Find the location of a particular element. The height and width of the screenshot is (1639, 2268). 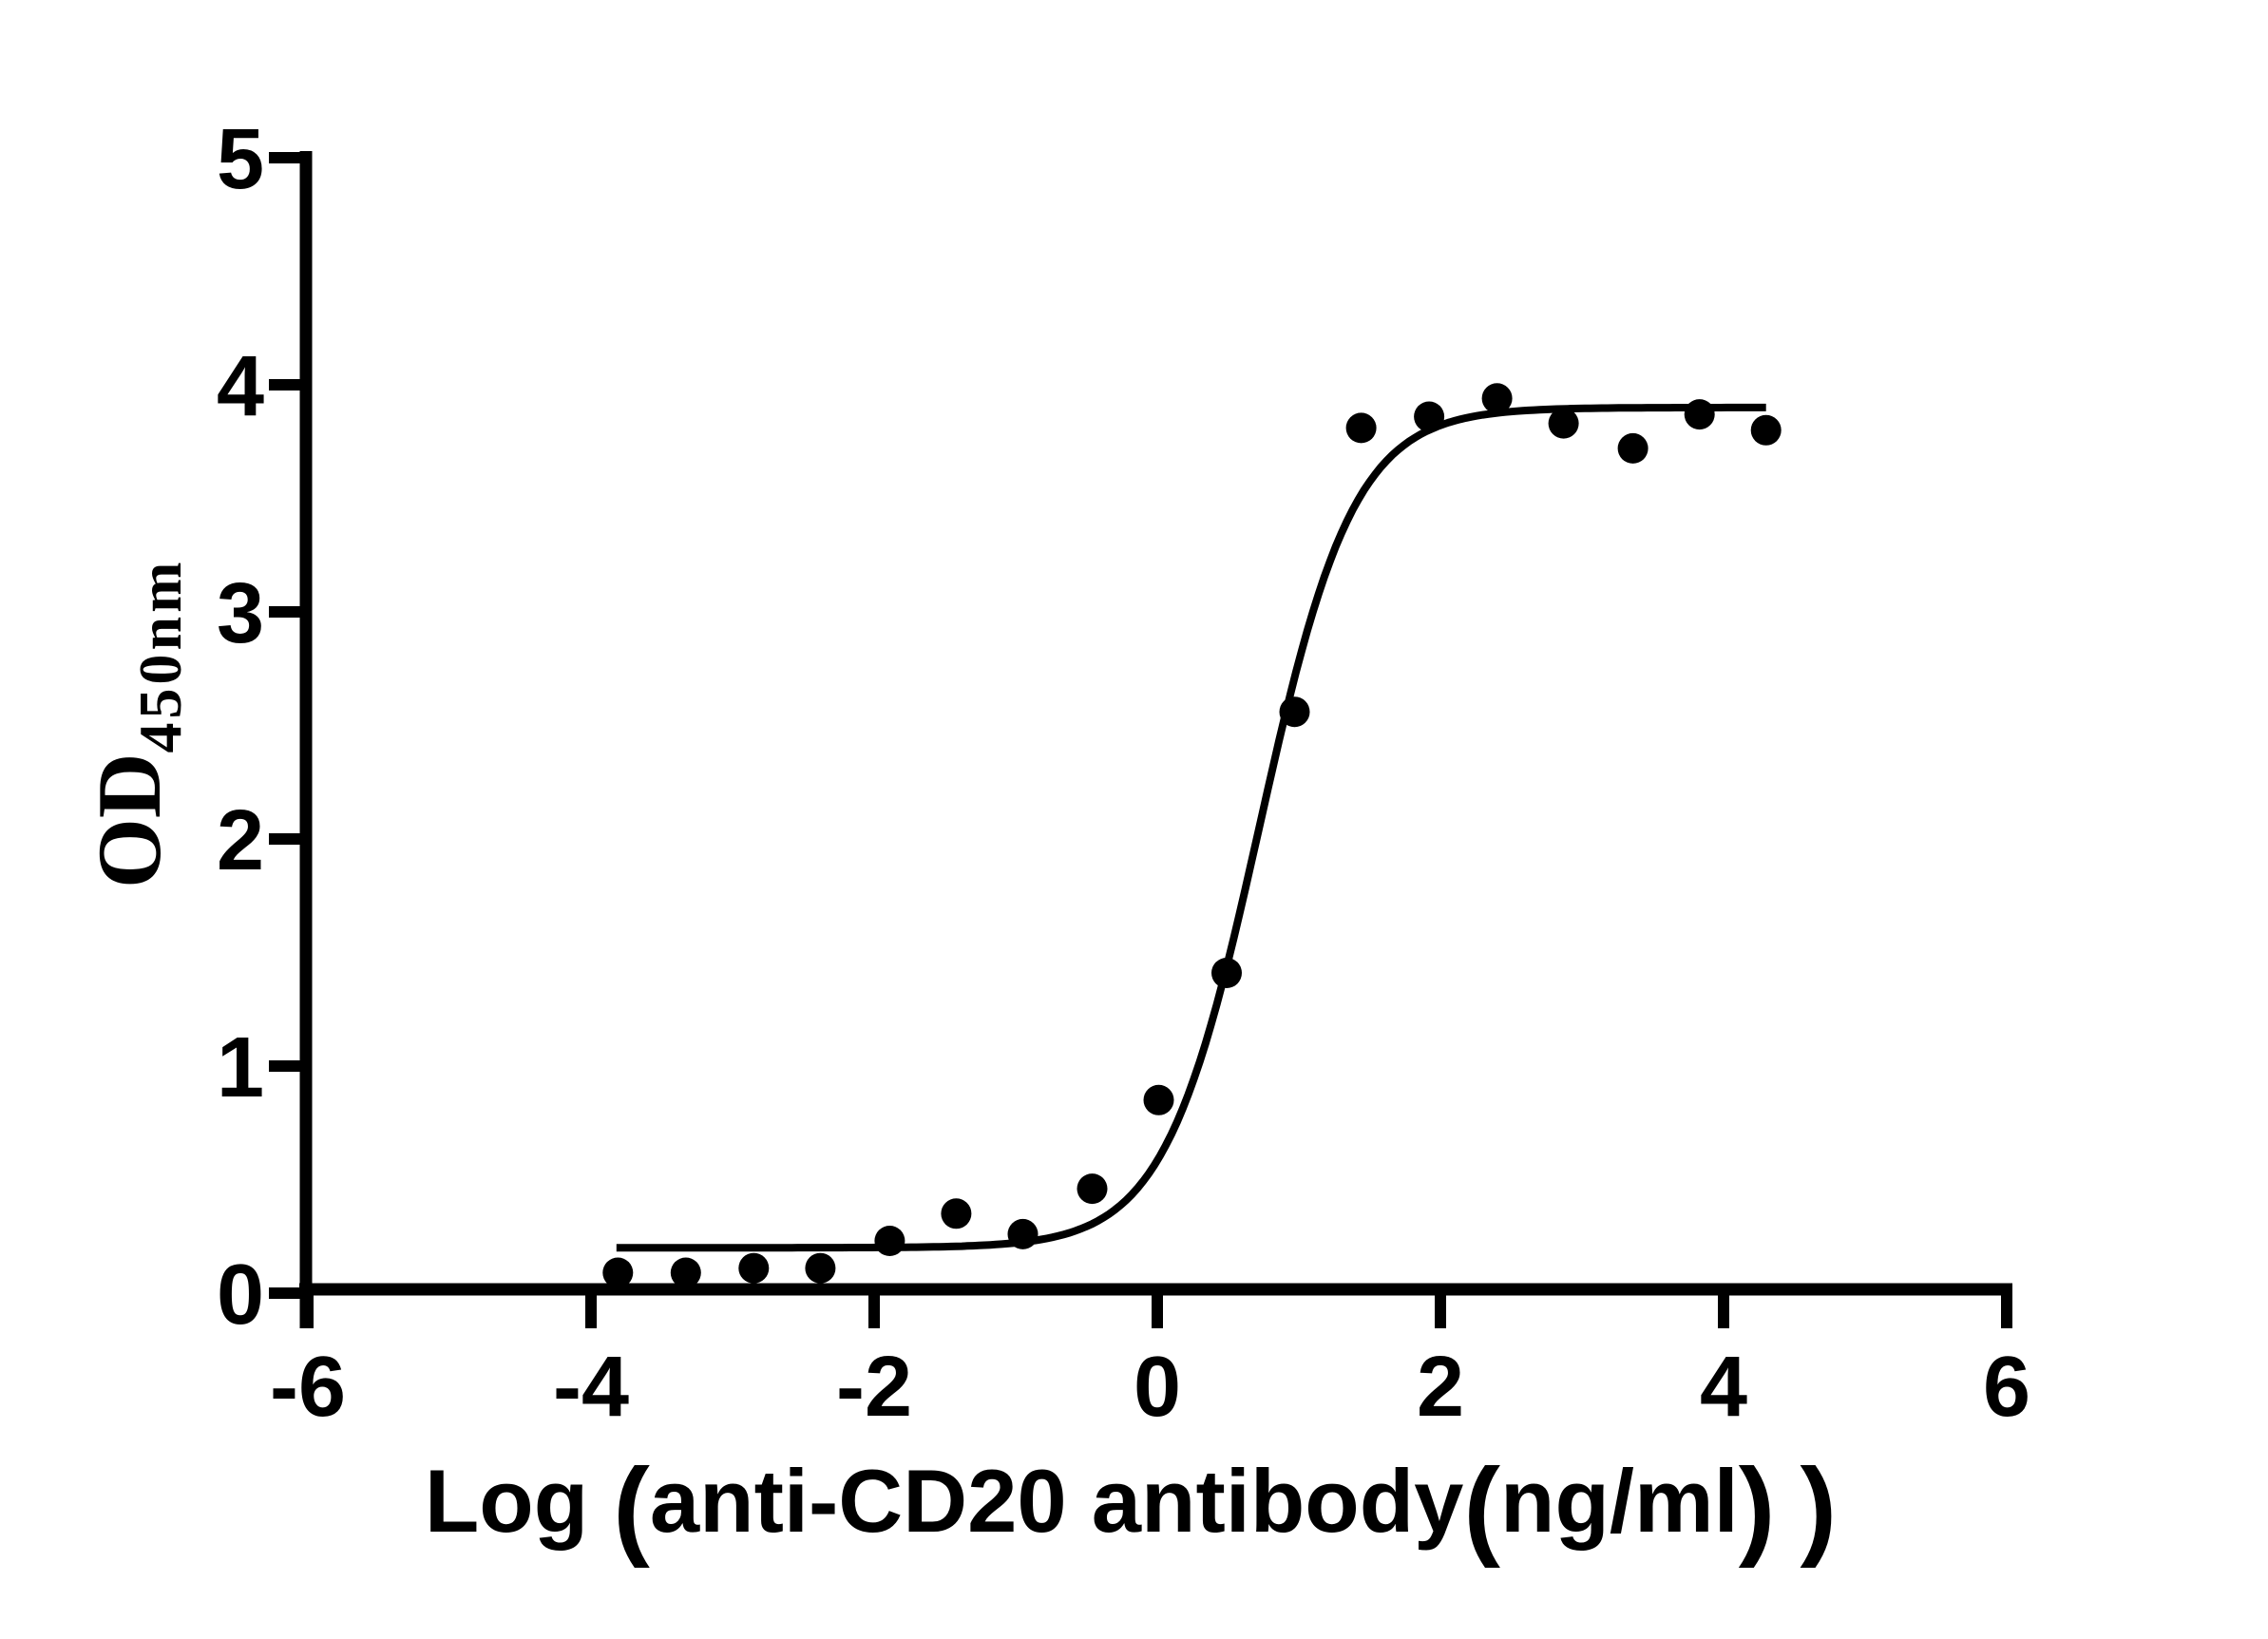

y-tick-label: 0 is located at coordinates (240, 1295).